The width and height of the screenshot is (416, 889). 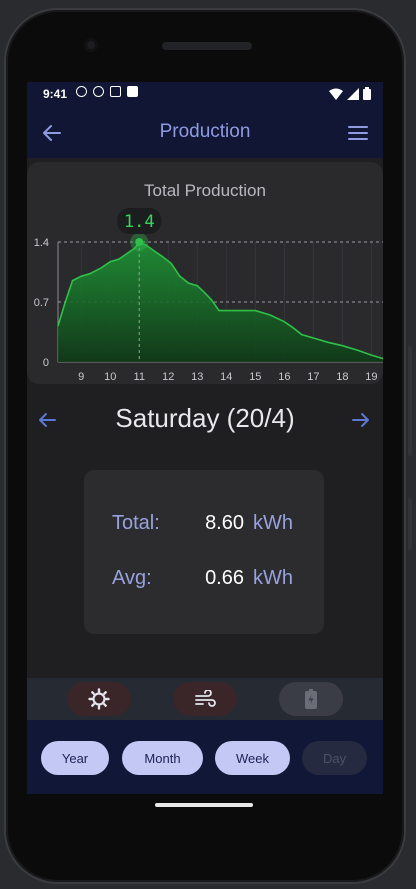 I want to click on x-tick-label: 14, so click(x=226, y=377).